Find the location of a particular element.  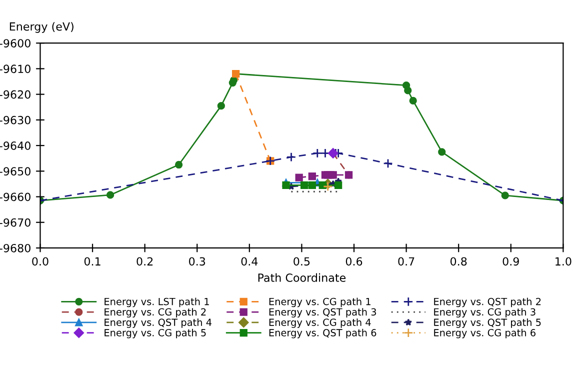

x-tick-label: 0.0 is located at coordinates (40, 261).